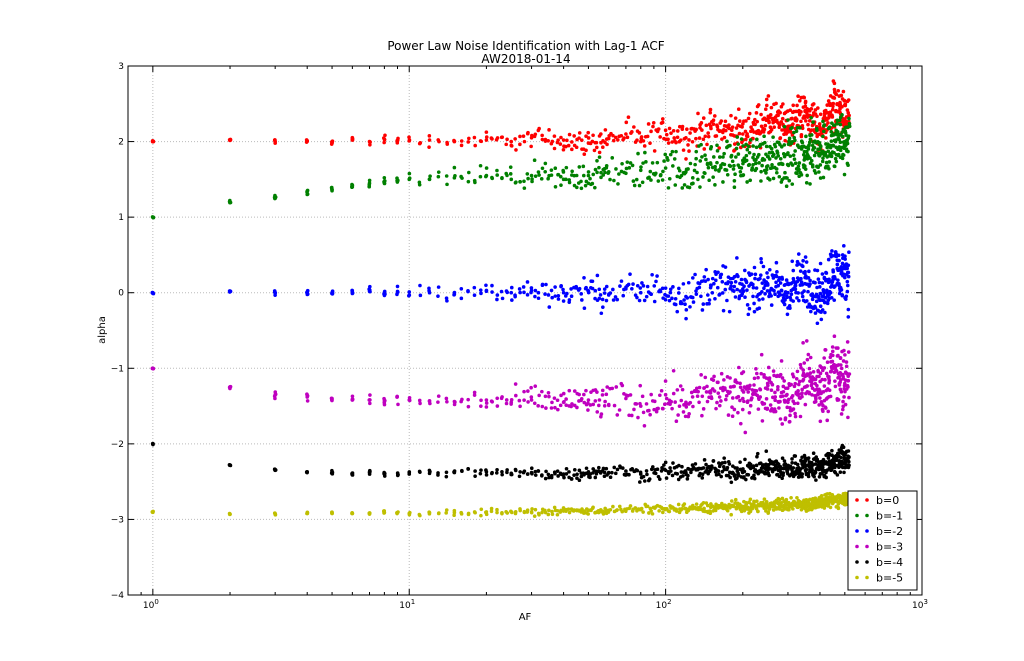  What do you see at coordinates (102, 330) in the screenshot?
I see `y-axis-label: alpha` at bounding box center [102, 330].